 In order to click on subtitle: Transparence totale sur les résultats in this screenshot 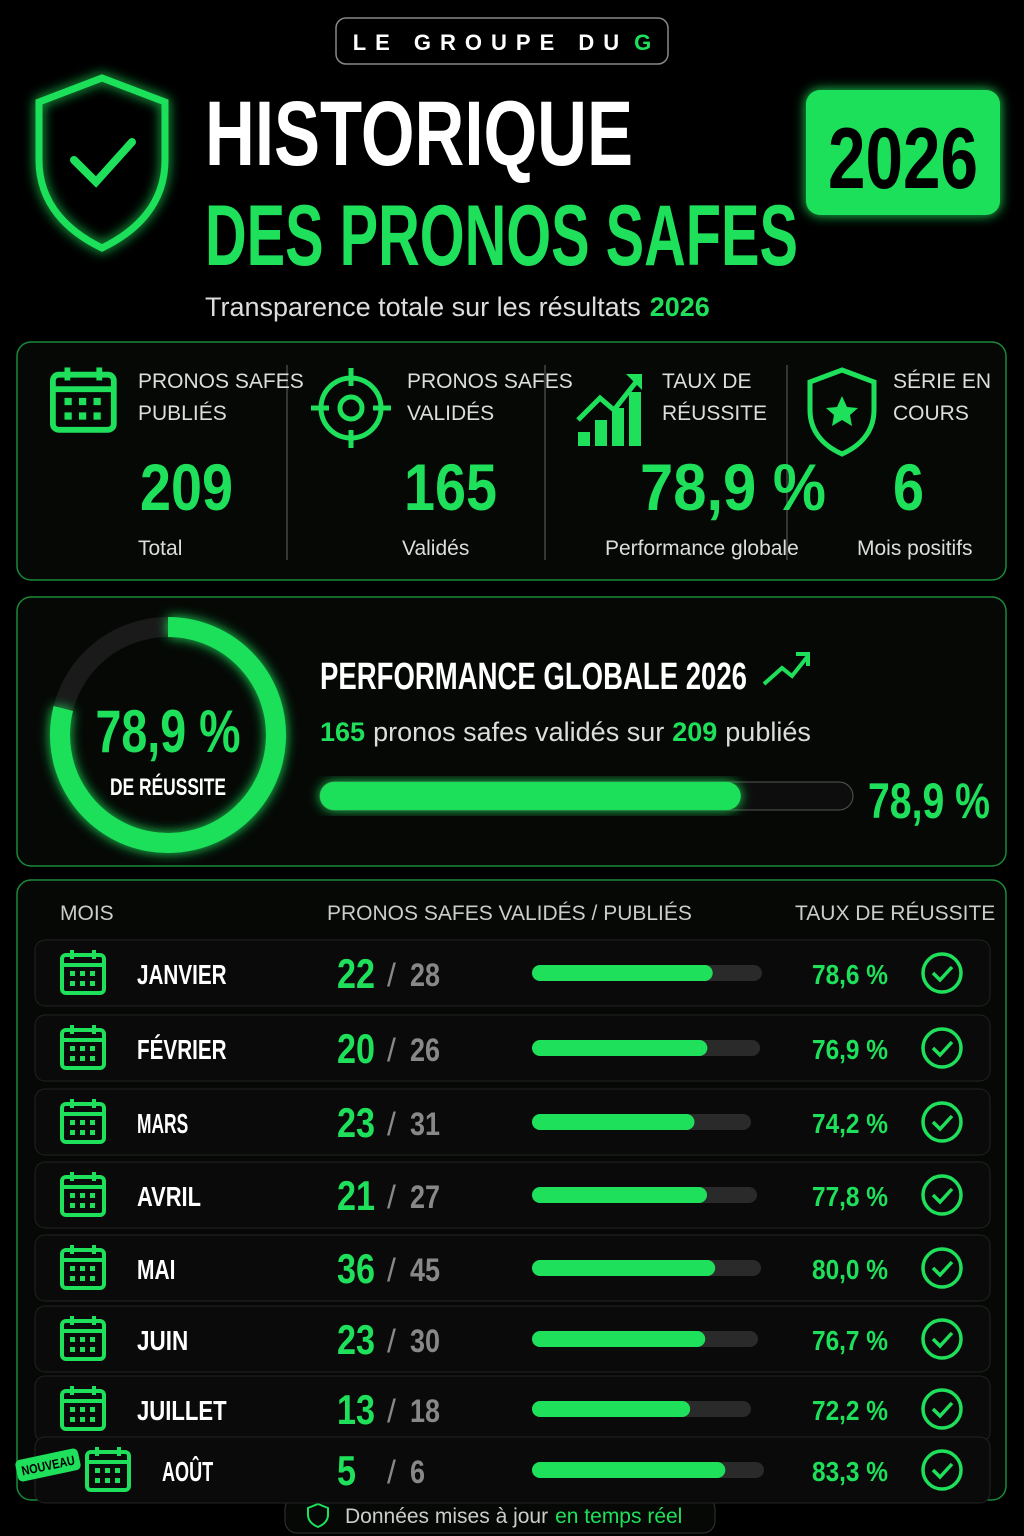, I will do `click(423, 307)`.